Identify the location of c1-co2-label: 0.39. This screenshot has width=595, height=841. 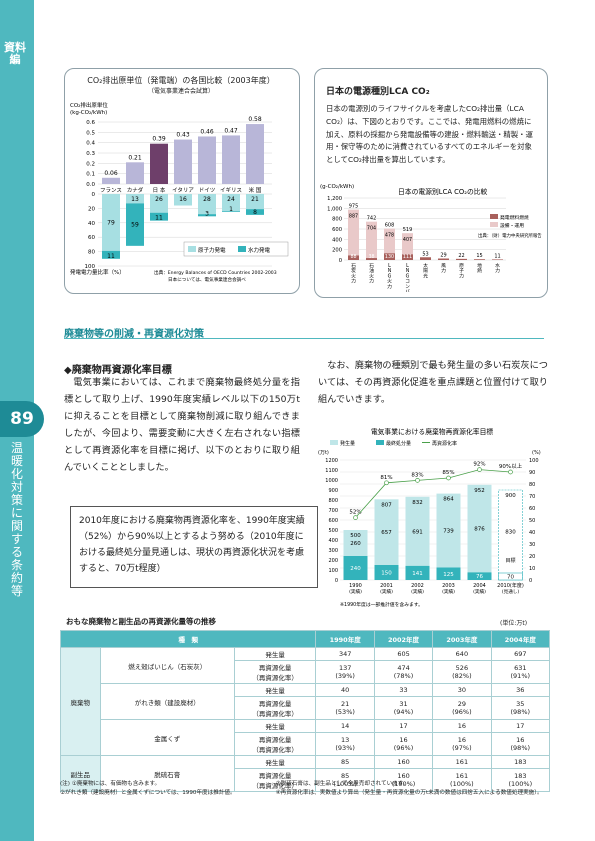
(159, 139).